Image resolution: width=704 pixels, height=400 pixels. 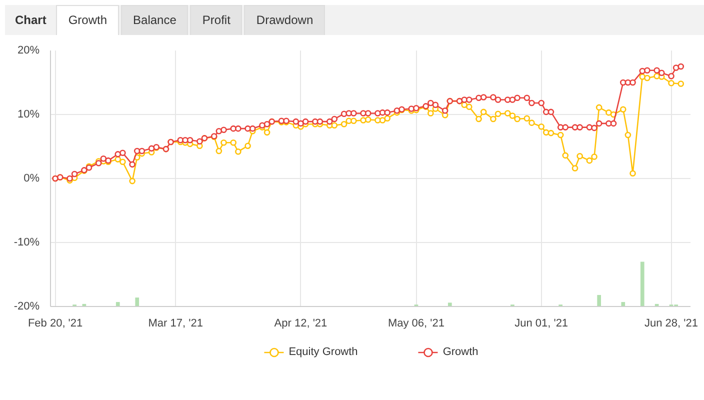 What do you see at coordinates (28, 114) in the screenshot?
I see `y-tick-label: 10%` at bounding box center [28, 114].